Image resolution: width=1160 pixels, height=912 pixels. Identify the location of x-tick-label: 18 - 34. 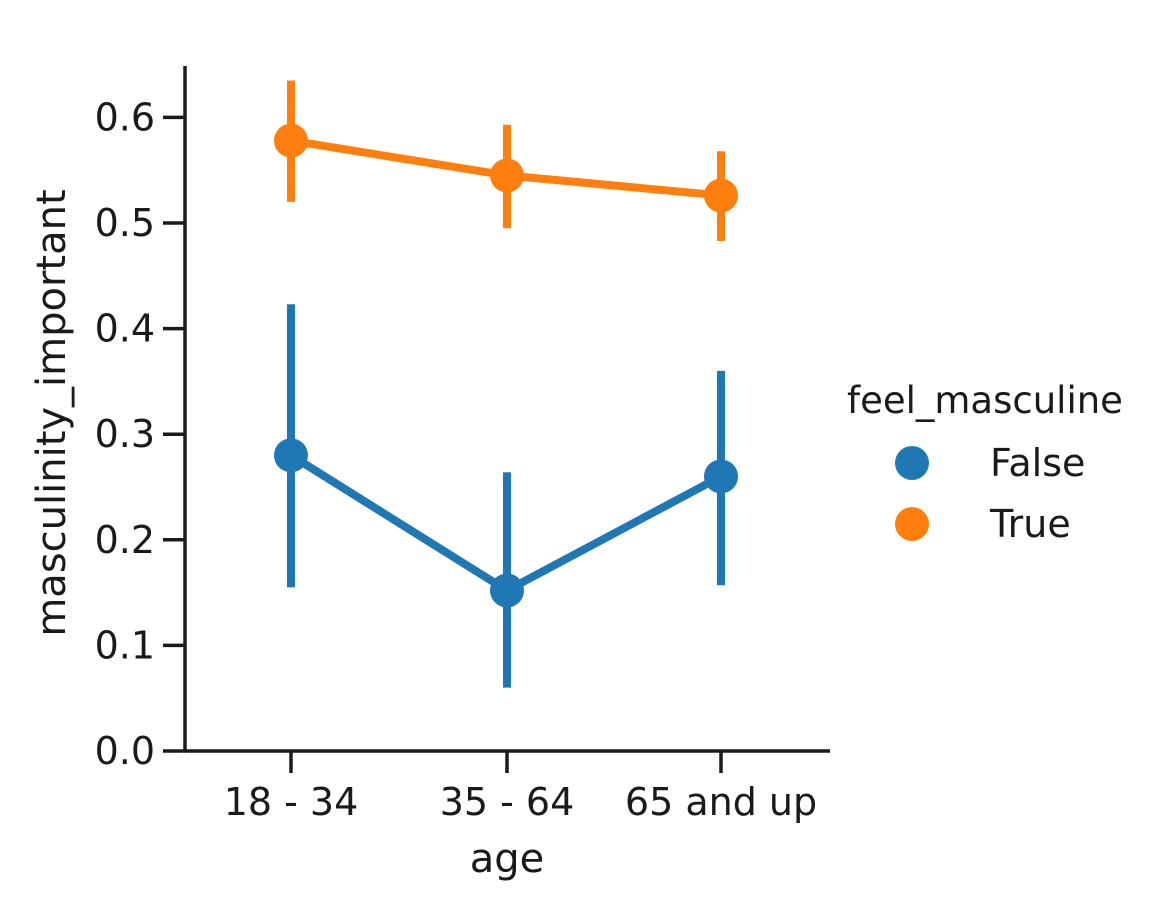
(291, 802).